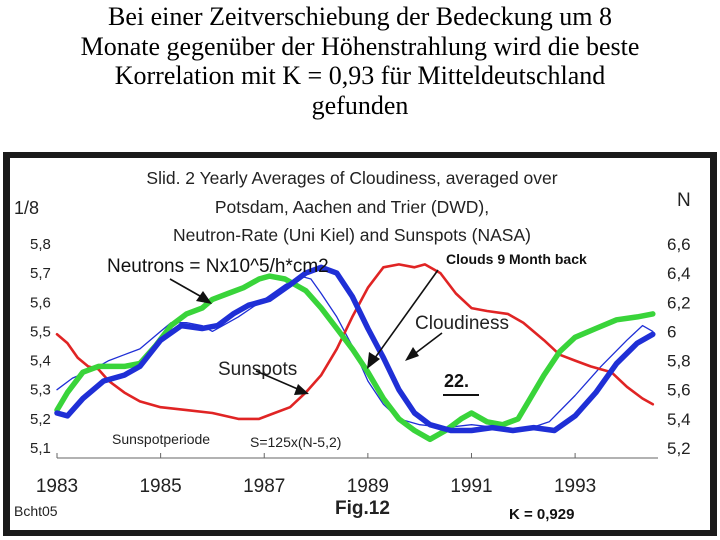 The image size is (720, 540). What do you see at coordinates (264, 486) in the screenshot?
I see `x-tick-2: 1987` at bounding box center [264, 486].